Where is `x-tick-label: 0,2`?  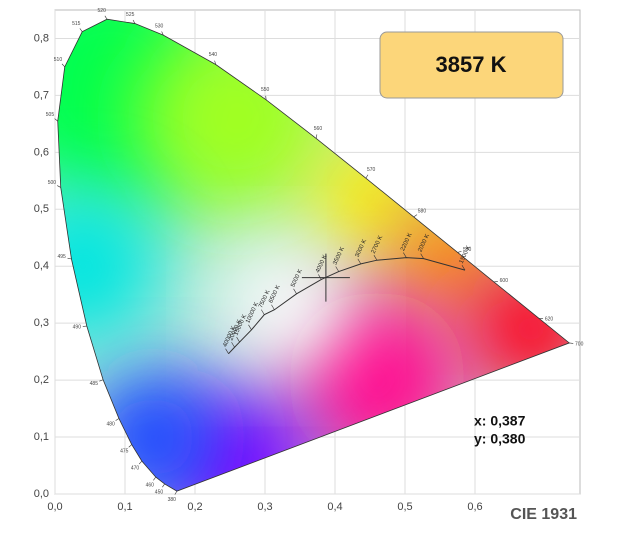 x-tick-label: 0,2 is located at coordinates (194, 507).